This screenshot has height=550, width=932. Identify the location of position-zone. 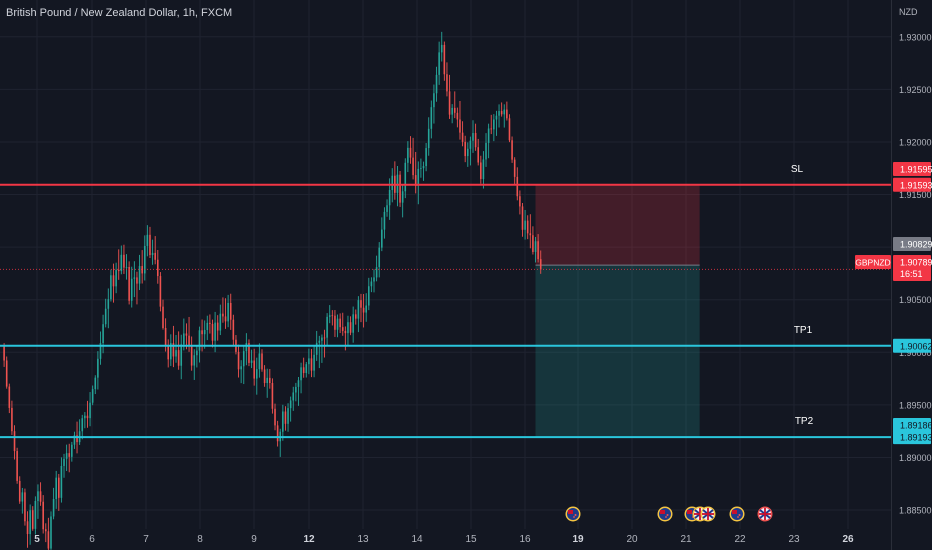
(617, 311).